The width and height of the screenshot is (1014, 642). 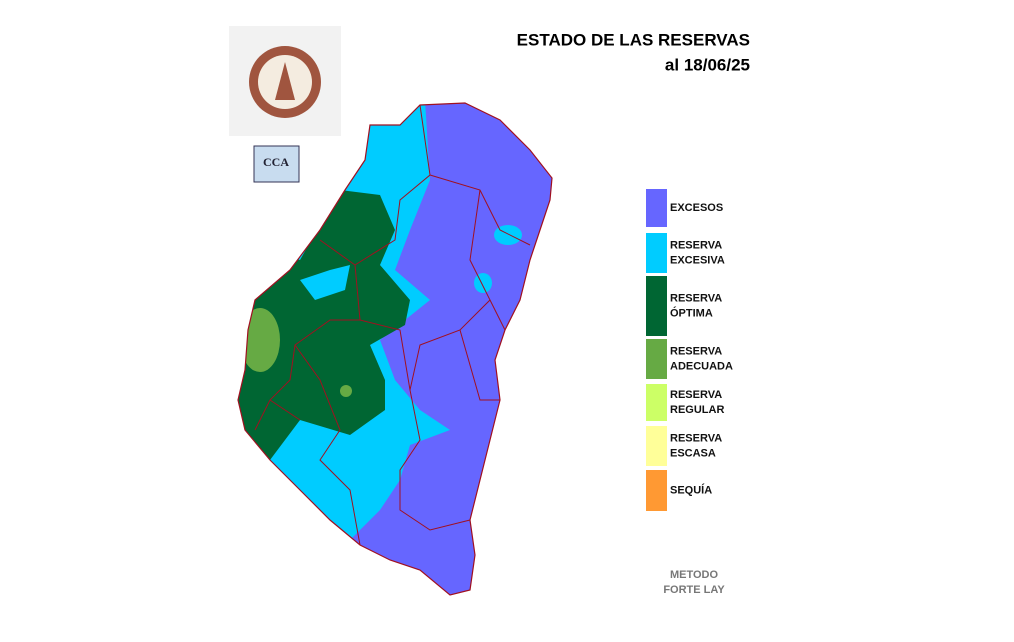 I want to click on cca-text: CCA, so click(x=276, y=162).